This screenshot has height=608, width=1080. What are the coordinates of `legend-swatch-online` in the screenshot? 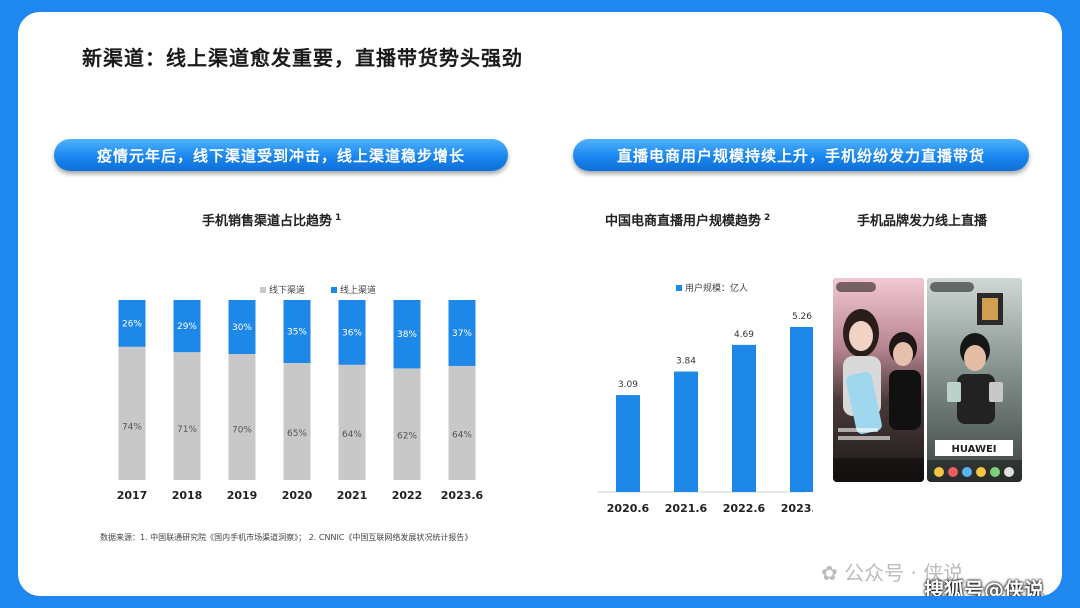 It's located at (334, 290).